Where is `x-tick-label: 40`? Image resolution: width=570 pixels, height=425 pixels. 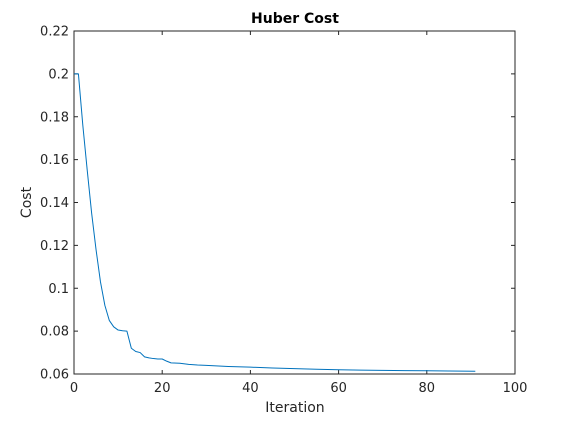
x-tick-label: 40 is located at coordinates (250, 388).